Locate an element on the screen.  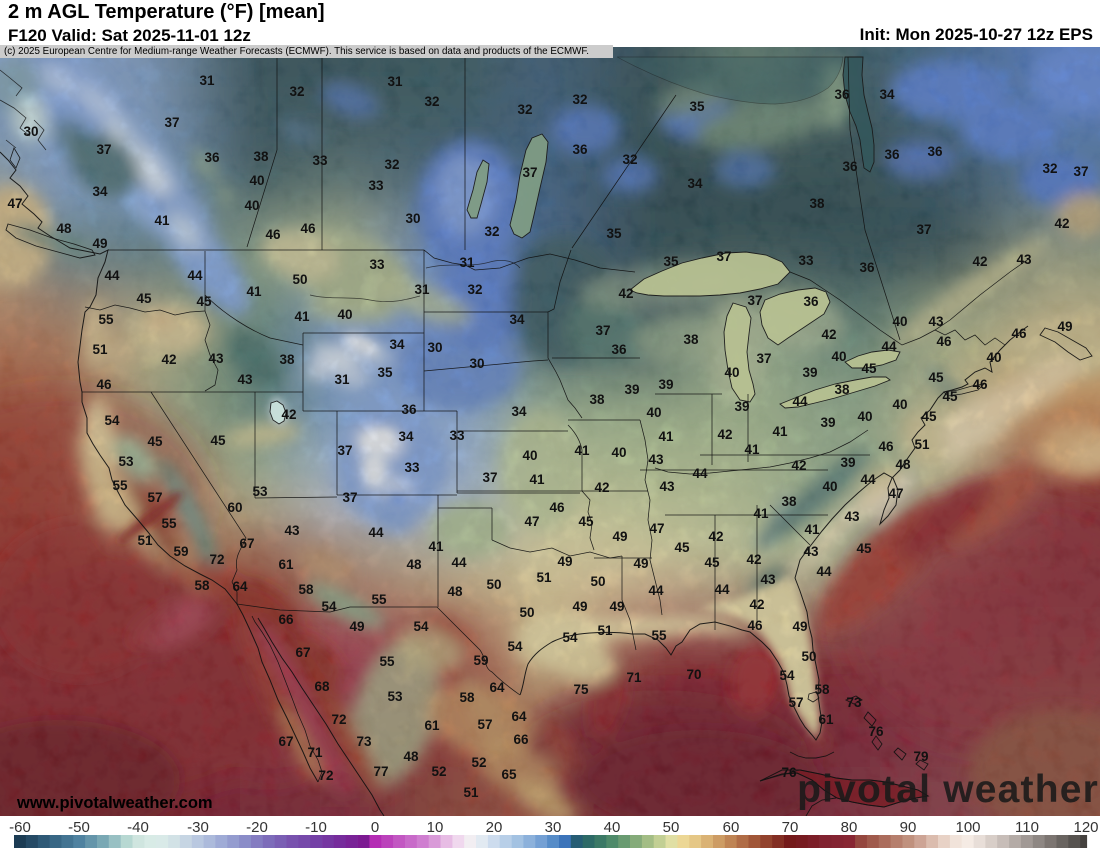
svg-text: 30 is located at coordinates (412, 218).